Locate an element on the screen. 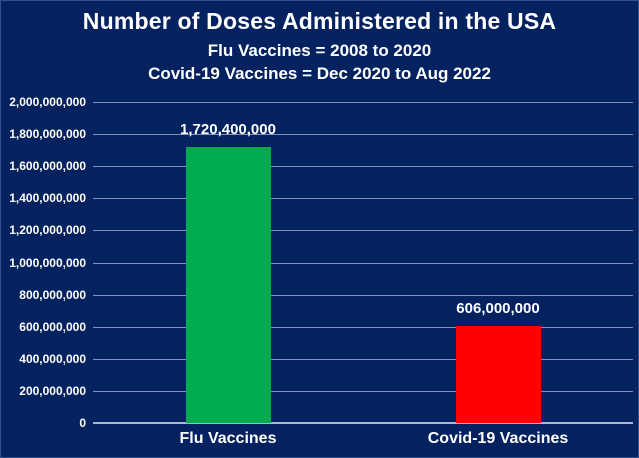 This screenshot has height=458, width=639. x-axis-line is located at coordinates (363, 423).